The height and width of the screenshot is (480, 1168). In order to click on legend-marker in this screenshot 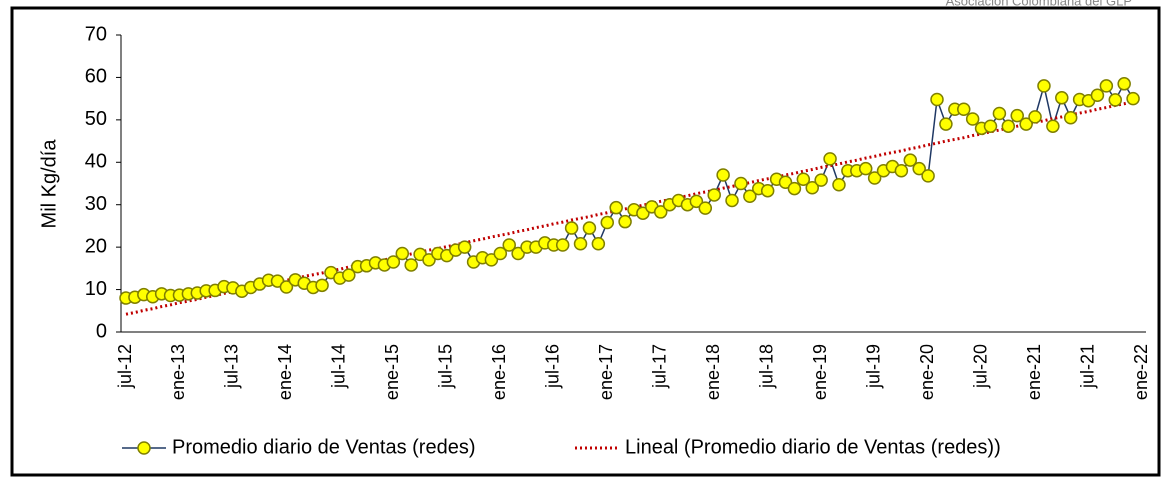, I will do `click(144, 448)`.